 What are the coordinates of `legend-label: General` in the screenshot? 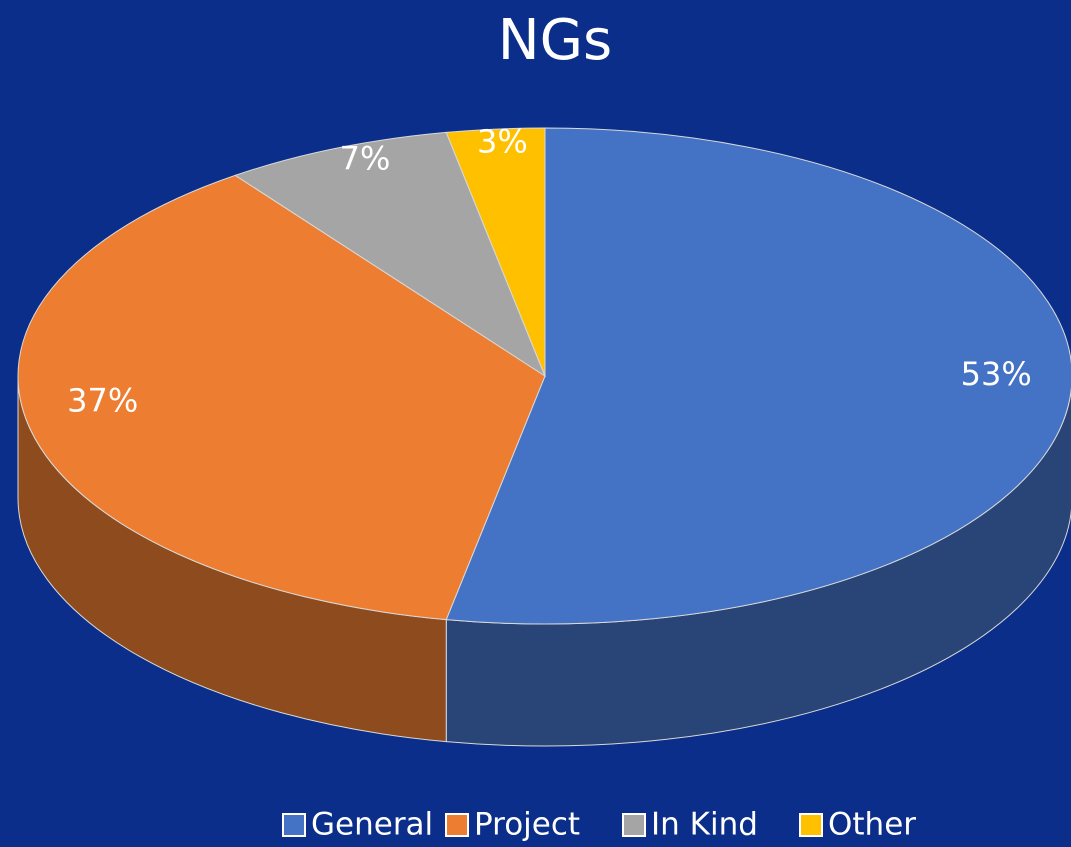 It's located at (372, 825).